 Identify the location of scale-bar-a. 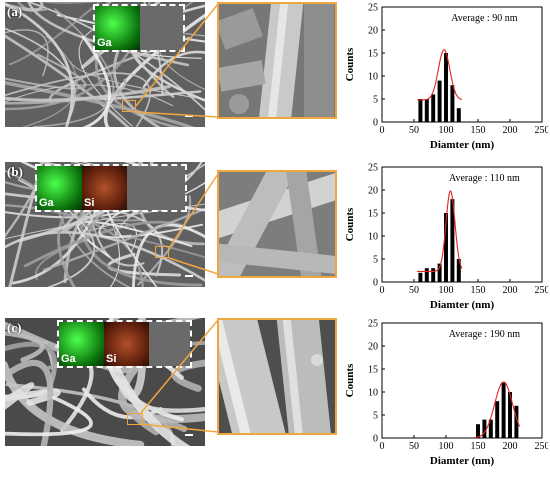
(189, 116).